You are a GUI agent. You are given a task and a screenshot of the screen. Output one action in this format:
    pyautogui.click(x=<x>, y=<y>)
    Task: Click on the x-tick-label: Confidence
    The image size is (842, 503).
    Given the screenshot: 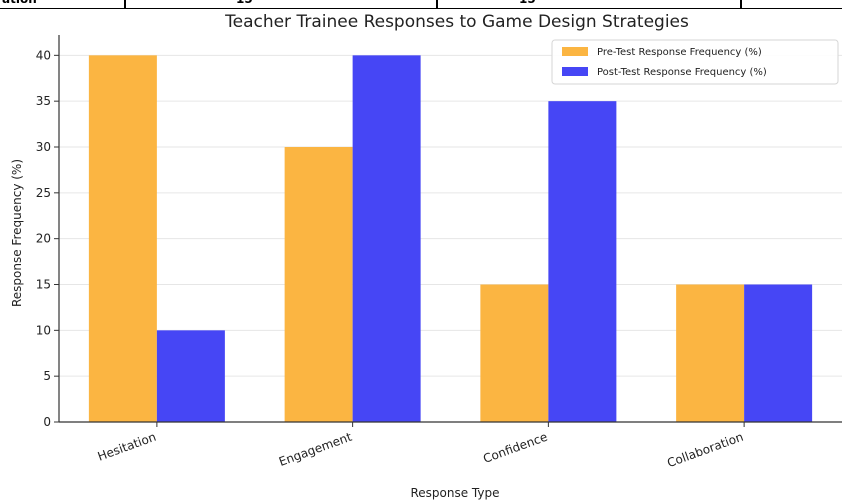 What is the action you would take?
    pyautogui.click(x=515, y=448)
    